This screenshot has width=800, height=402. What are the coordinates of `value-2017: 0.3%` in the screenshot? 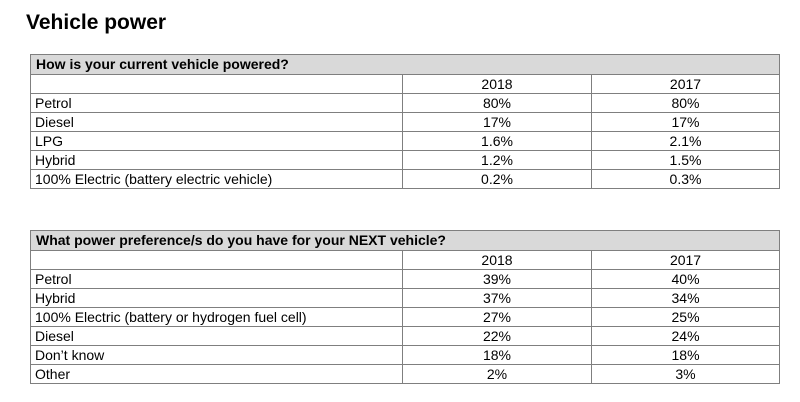 It's located at (685, 179).